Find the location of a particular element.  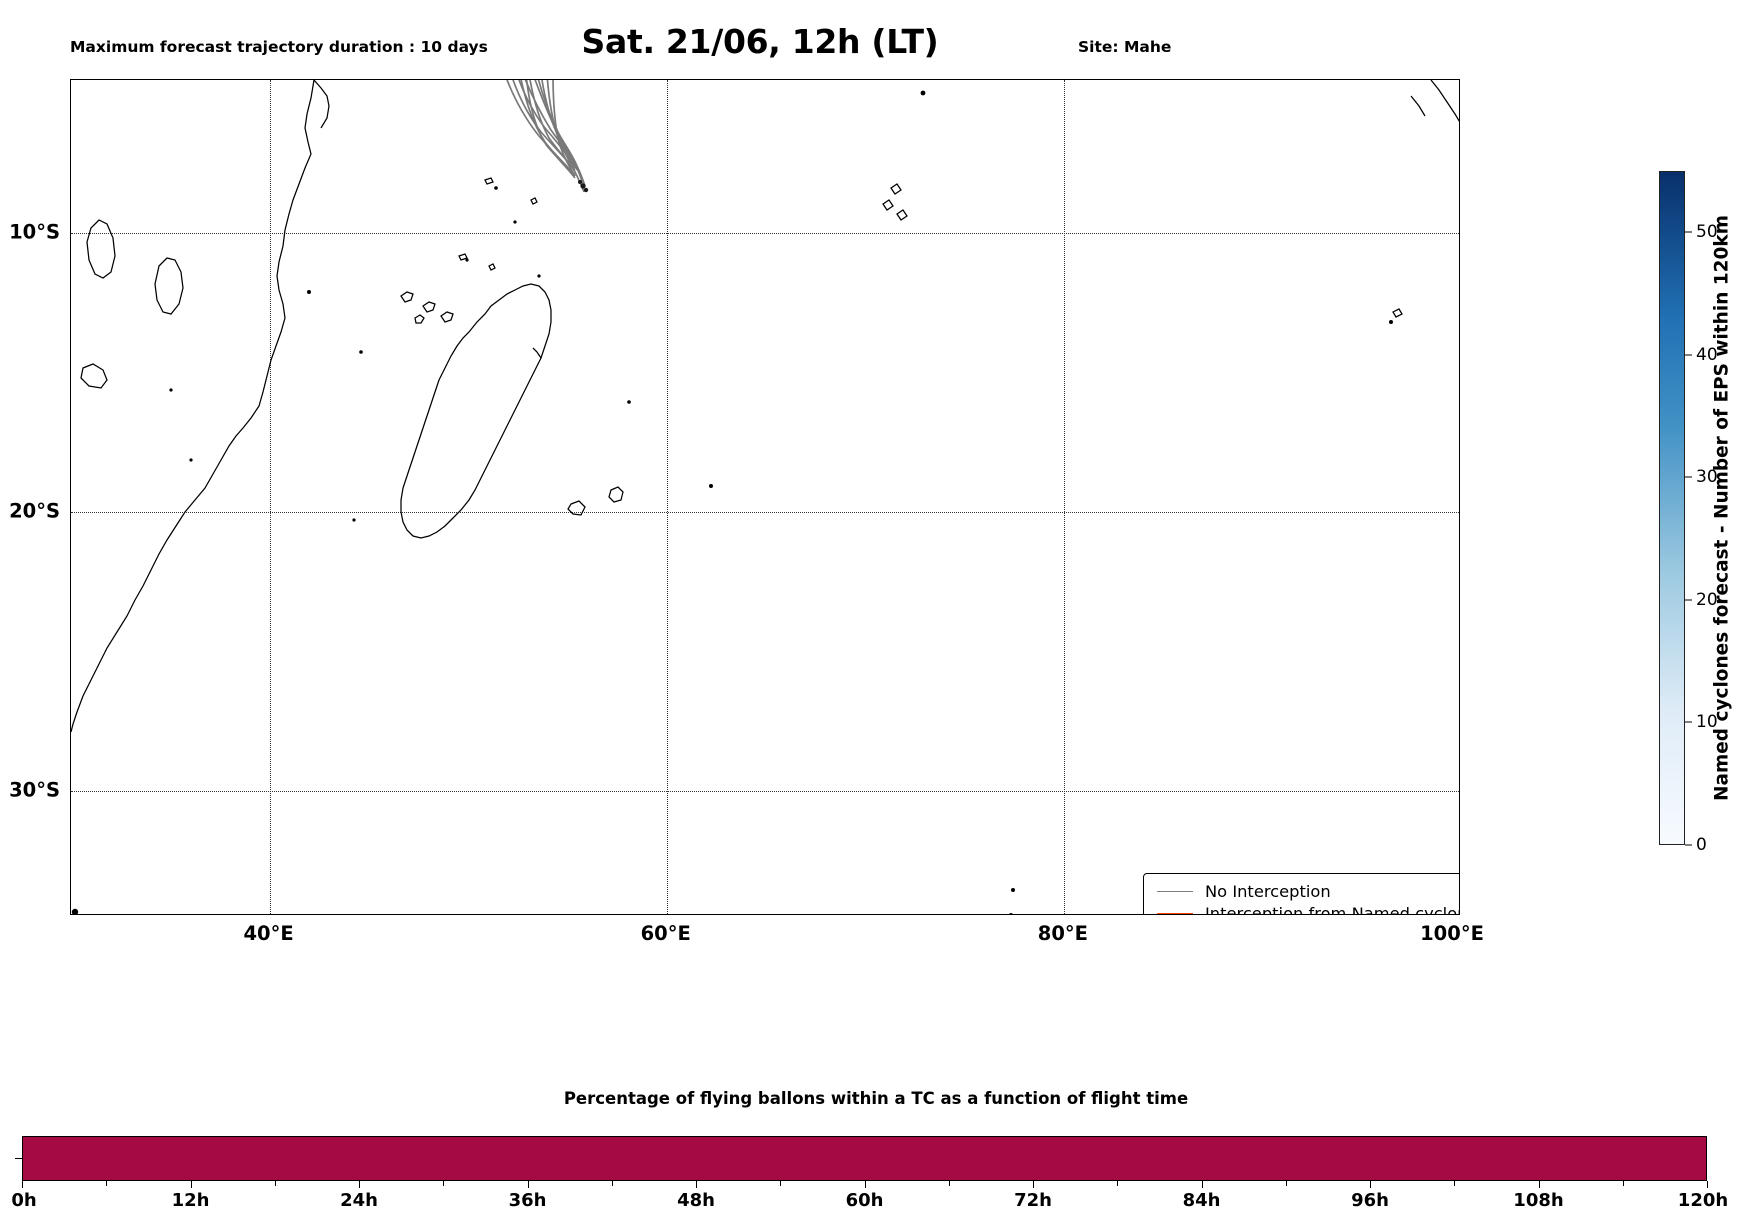

bottom-label-96h: 96h is located at coordinates (1370, 1200).